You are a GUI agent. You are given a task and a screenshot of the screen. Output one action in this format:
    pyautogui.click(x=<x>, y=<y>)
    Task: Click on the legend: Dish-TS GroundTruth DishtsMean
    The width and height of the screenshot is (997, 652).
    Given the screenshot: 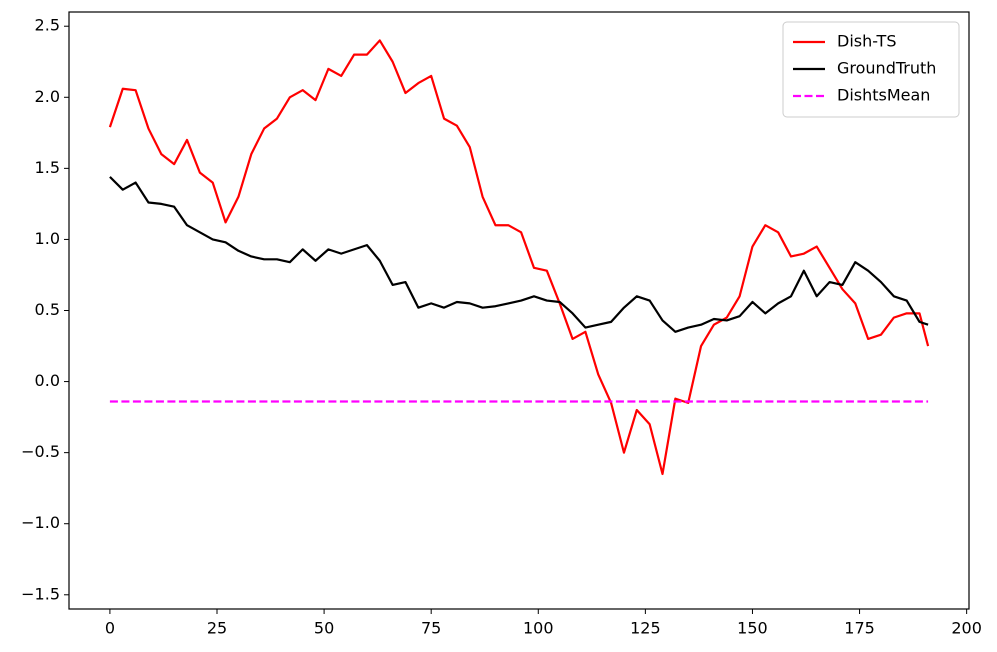 What is the action you would take?
    pyautogui.click(x=871, y=69)
    